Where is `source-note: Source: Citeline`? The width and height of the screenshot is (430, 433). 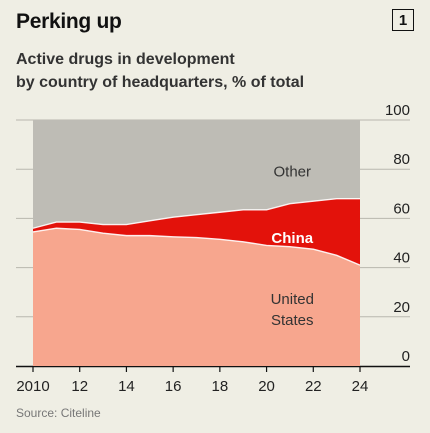
source-note: Source: Citeline is located at coordinates (58, 413).